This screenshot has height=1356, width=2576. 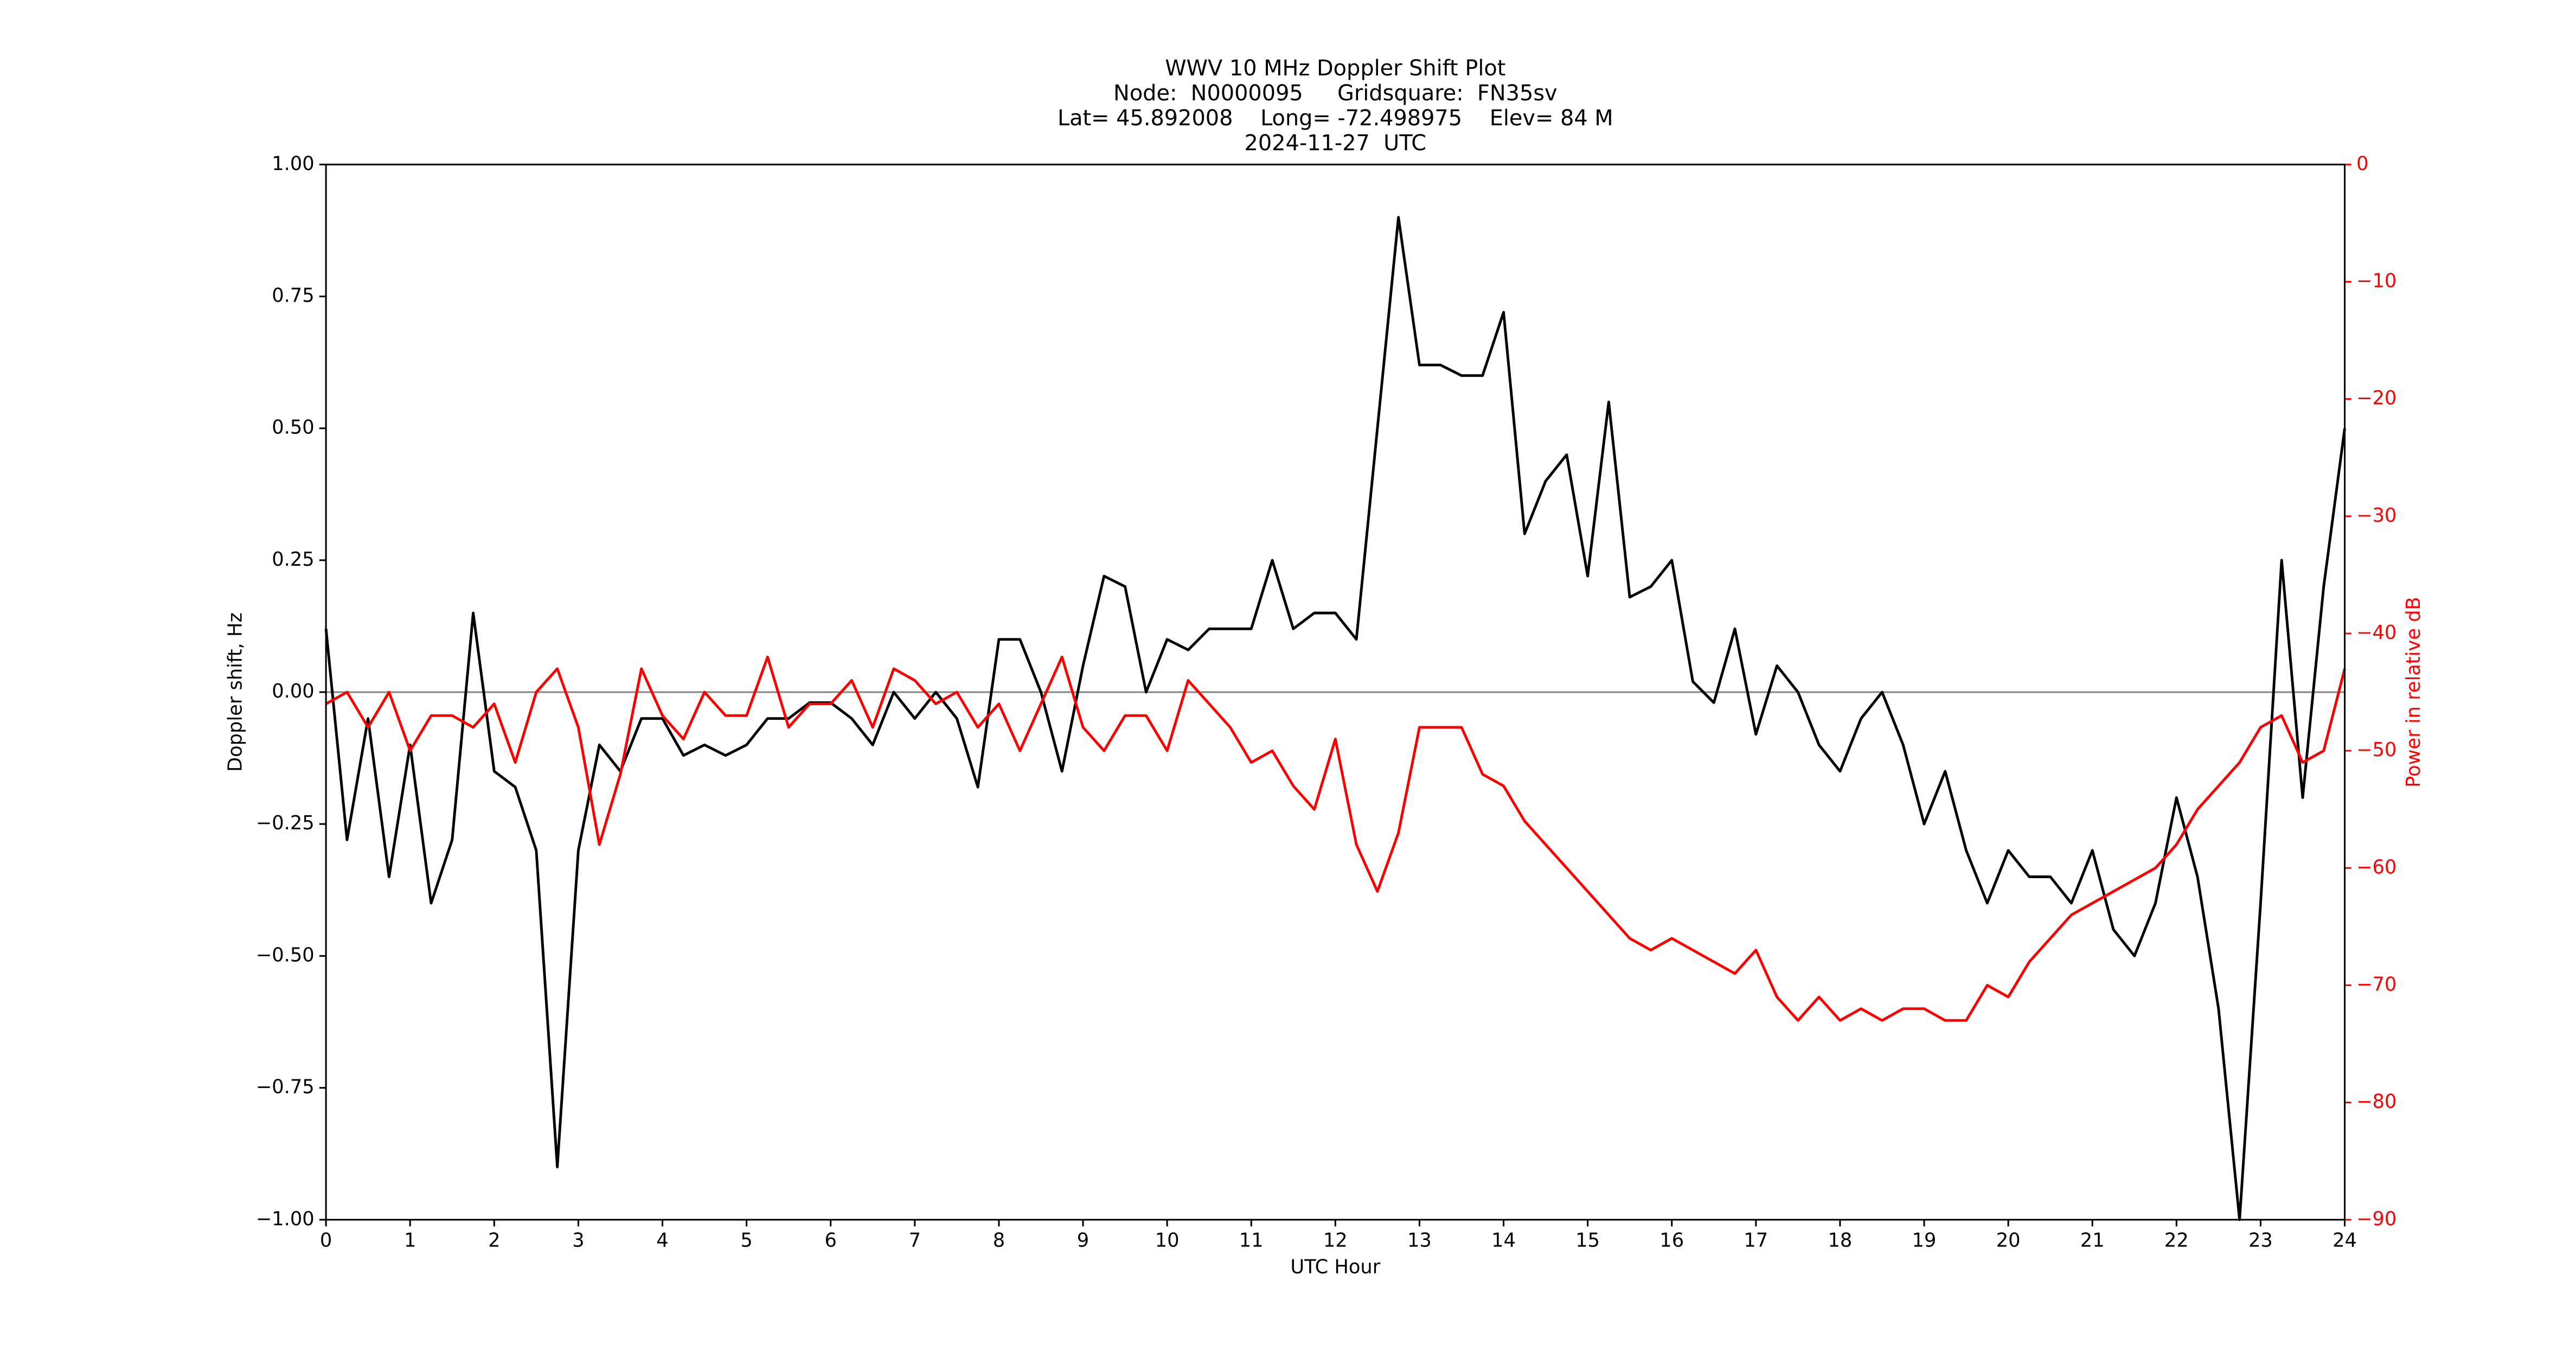 I want to click on y2-tick-label: −60, so click(x=2376, y=867).